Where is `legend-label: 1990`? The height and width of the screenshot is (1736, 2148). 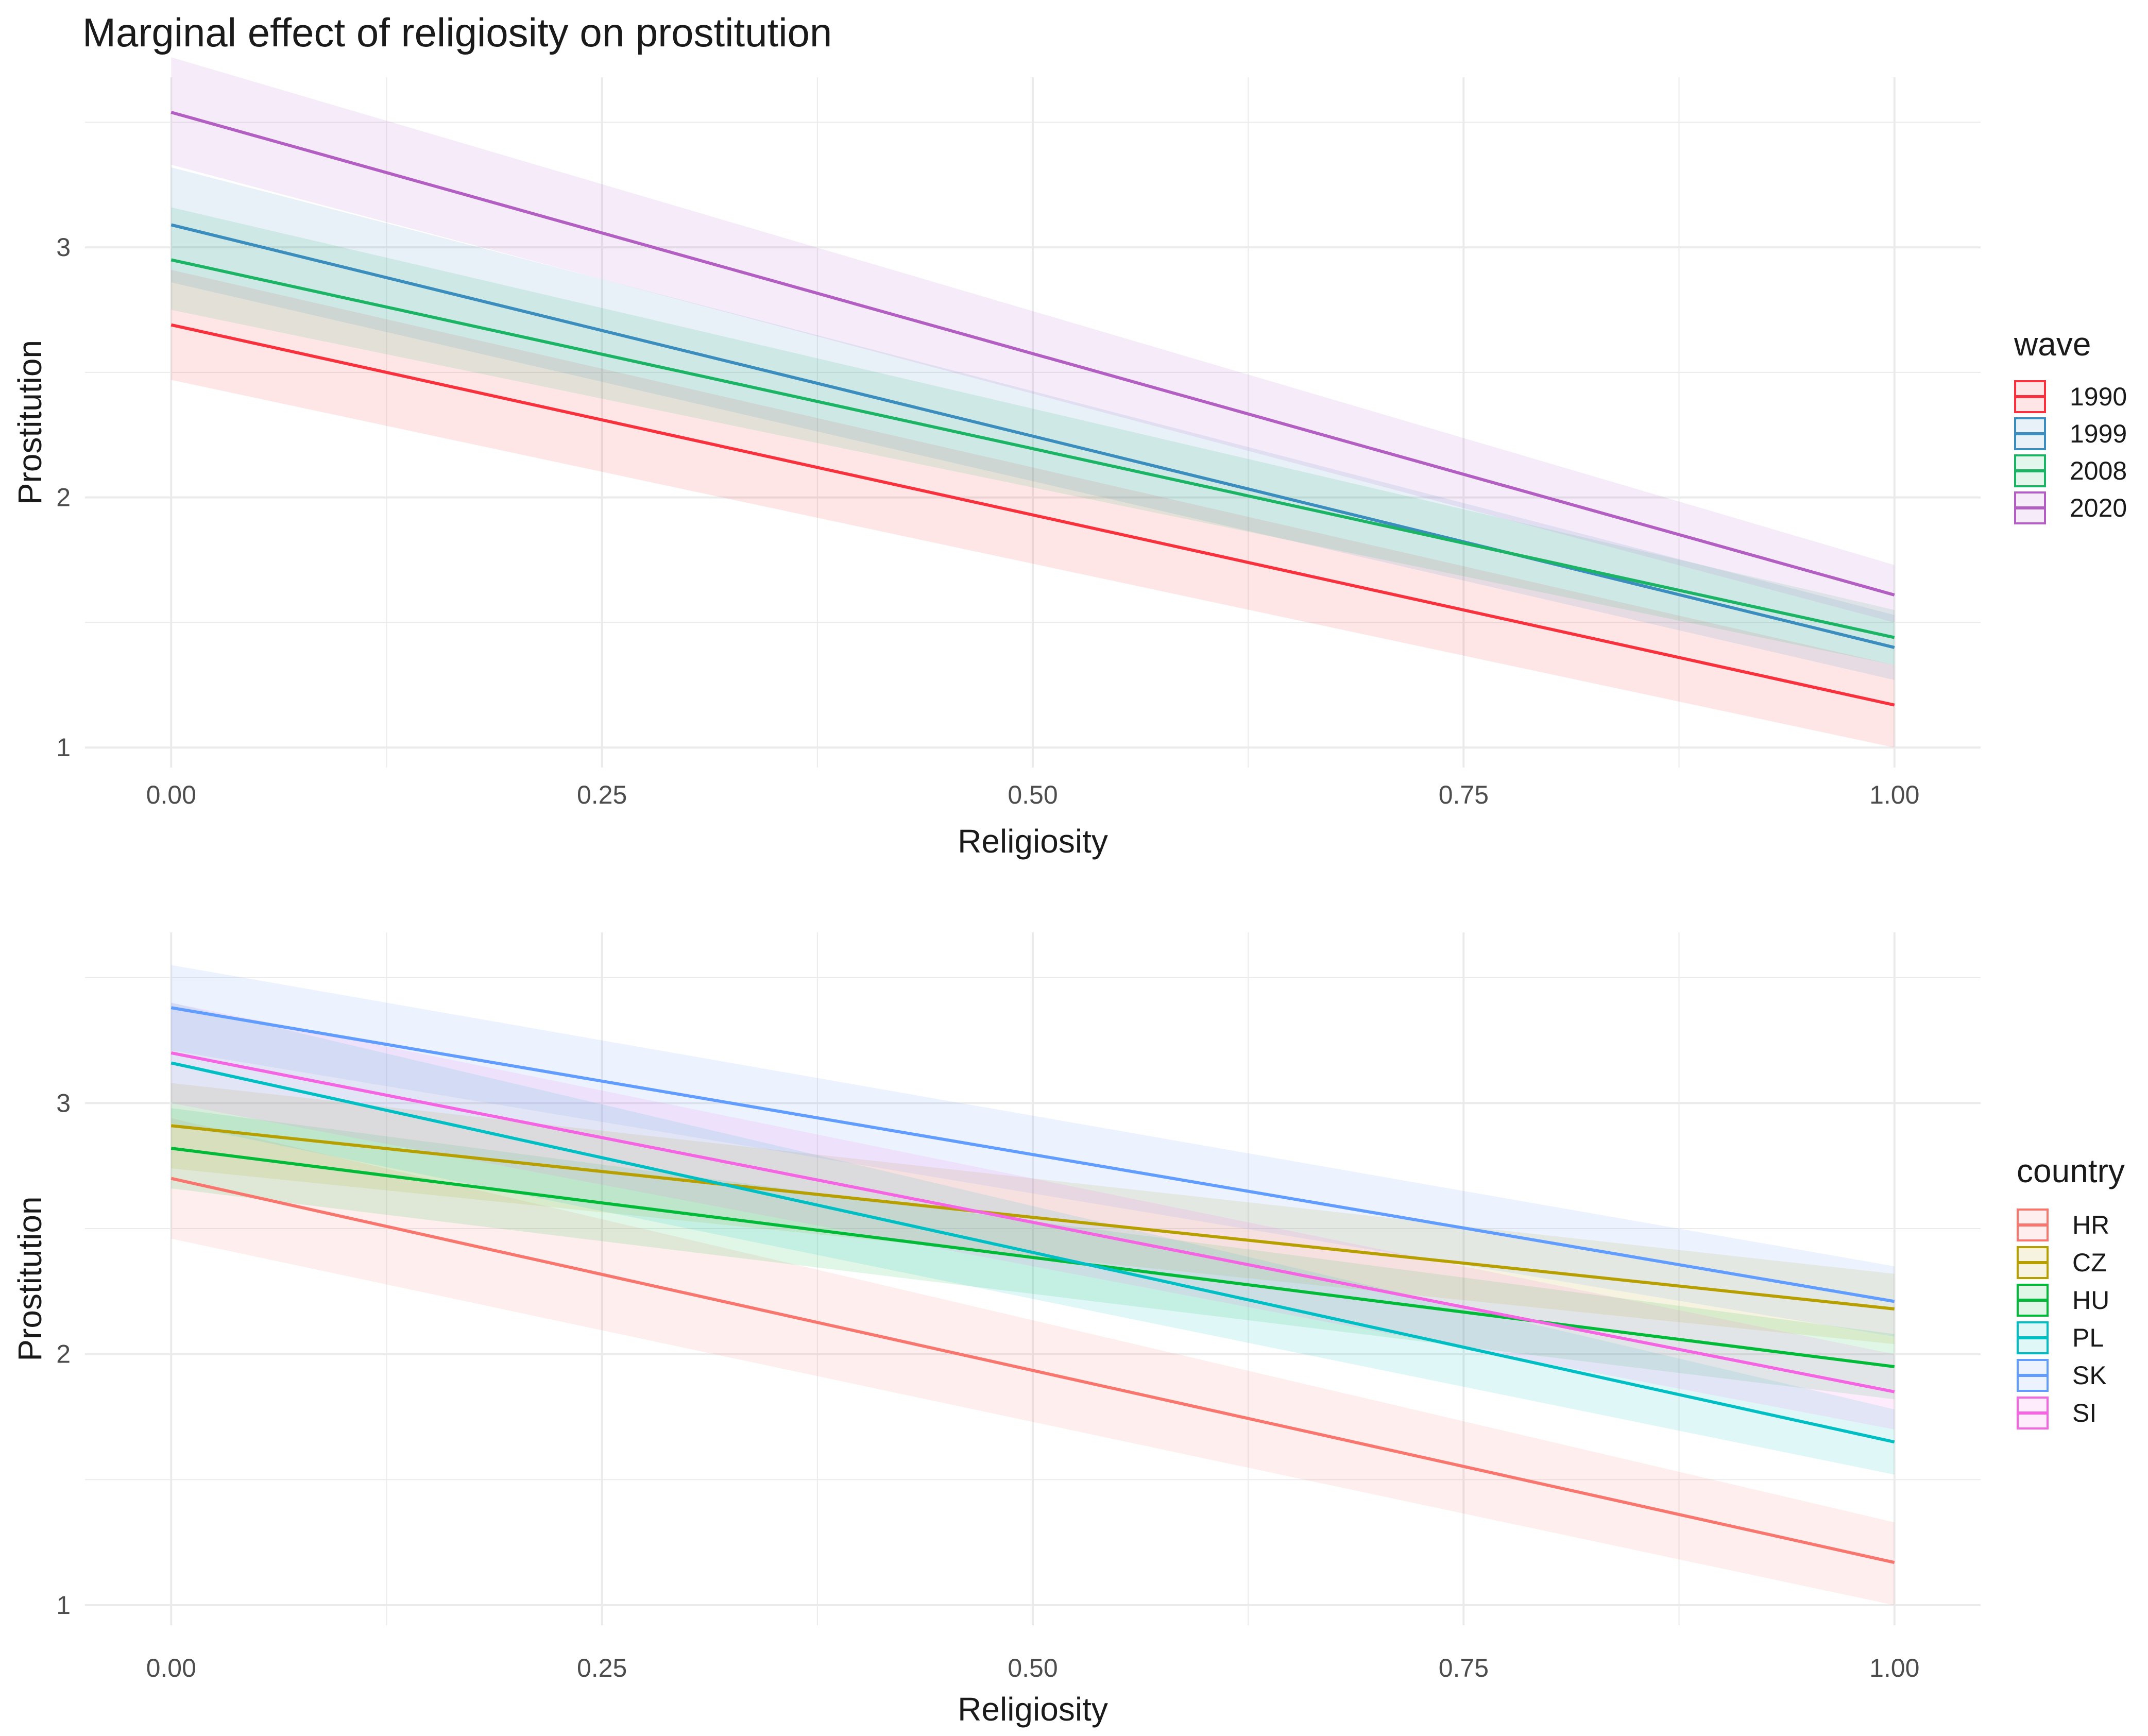 legend-label: 1990 is located at coordinates (2098, 396).